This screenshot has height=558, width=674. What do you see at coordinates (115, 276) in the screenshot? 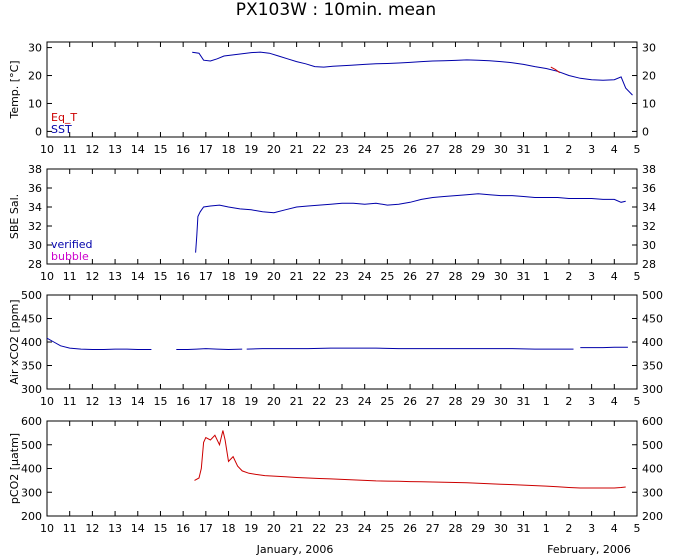
I see `x-tick-label: 13` at bounding box center [115, 276].